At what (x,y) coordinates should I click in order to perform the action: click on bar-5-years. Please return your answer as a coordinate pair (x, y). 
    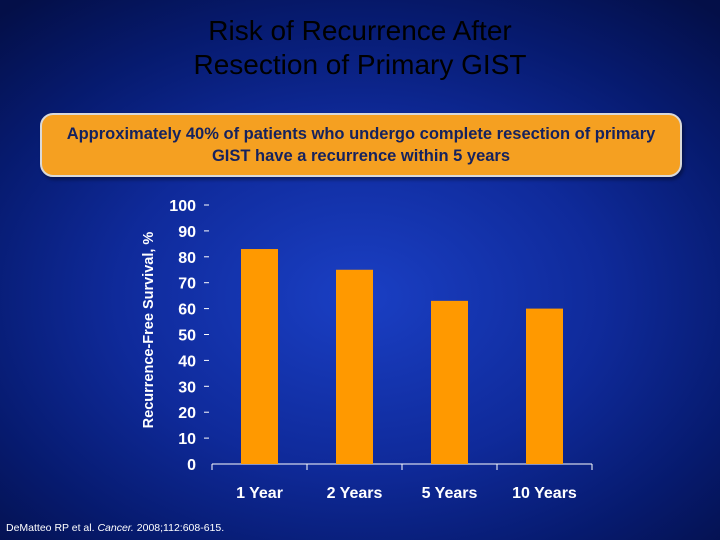
    Looking at the image, I should click on (449, 382).